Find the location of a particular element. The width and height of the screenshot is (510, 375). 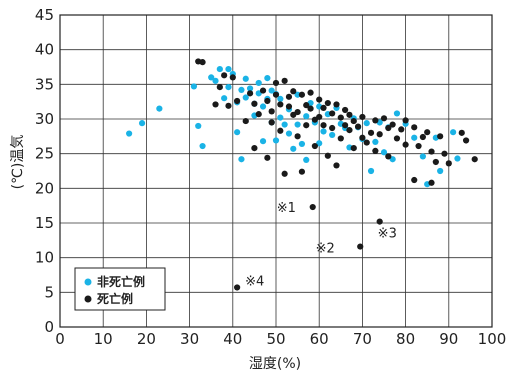

y-tick-label: 30 is located at coordinates (44, 119).